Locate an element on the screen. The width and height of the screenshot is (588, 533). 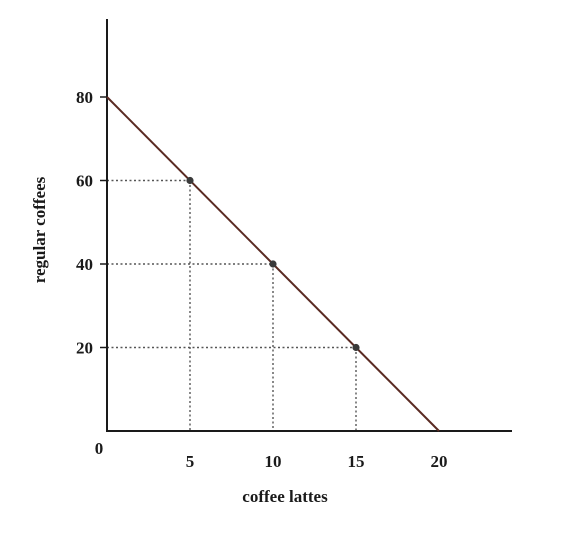
y-tick-label: 20 is located at coordinates (84, 348).